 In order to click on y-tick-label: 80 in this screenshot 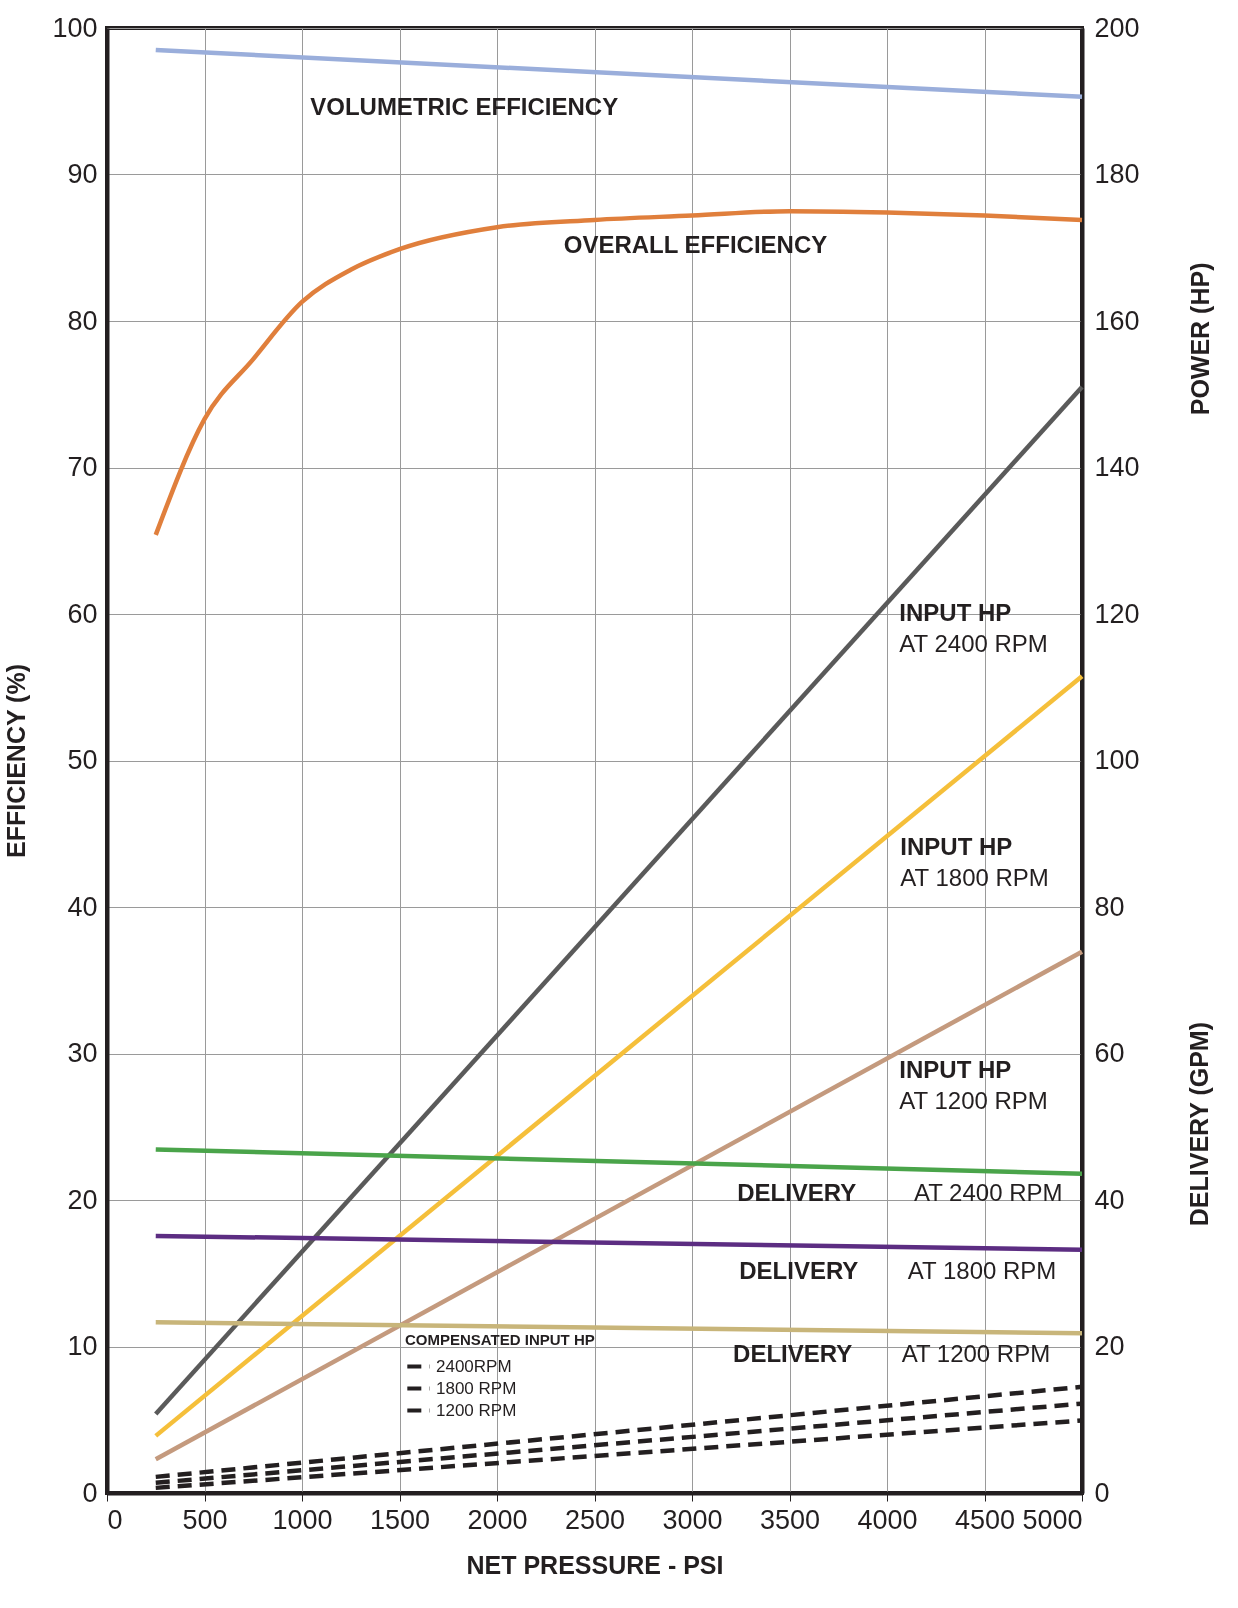, I will do `click(82, 320)`.